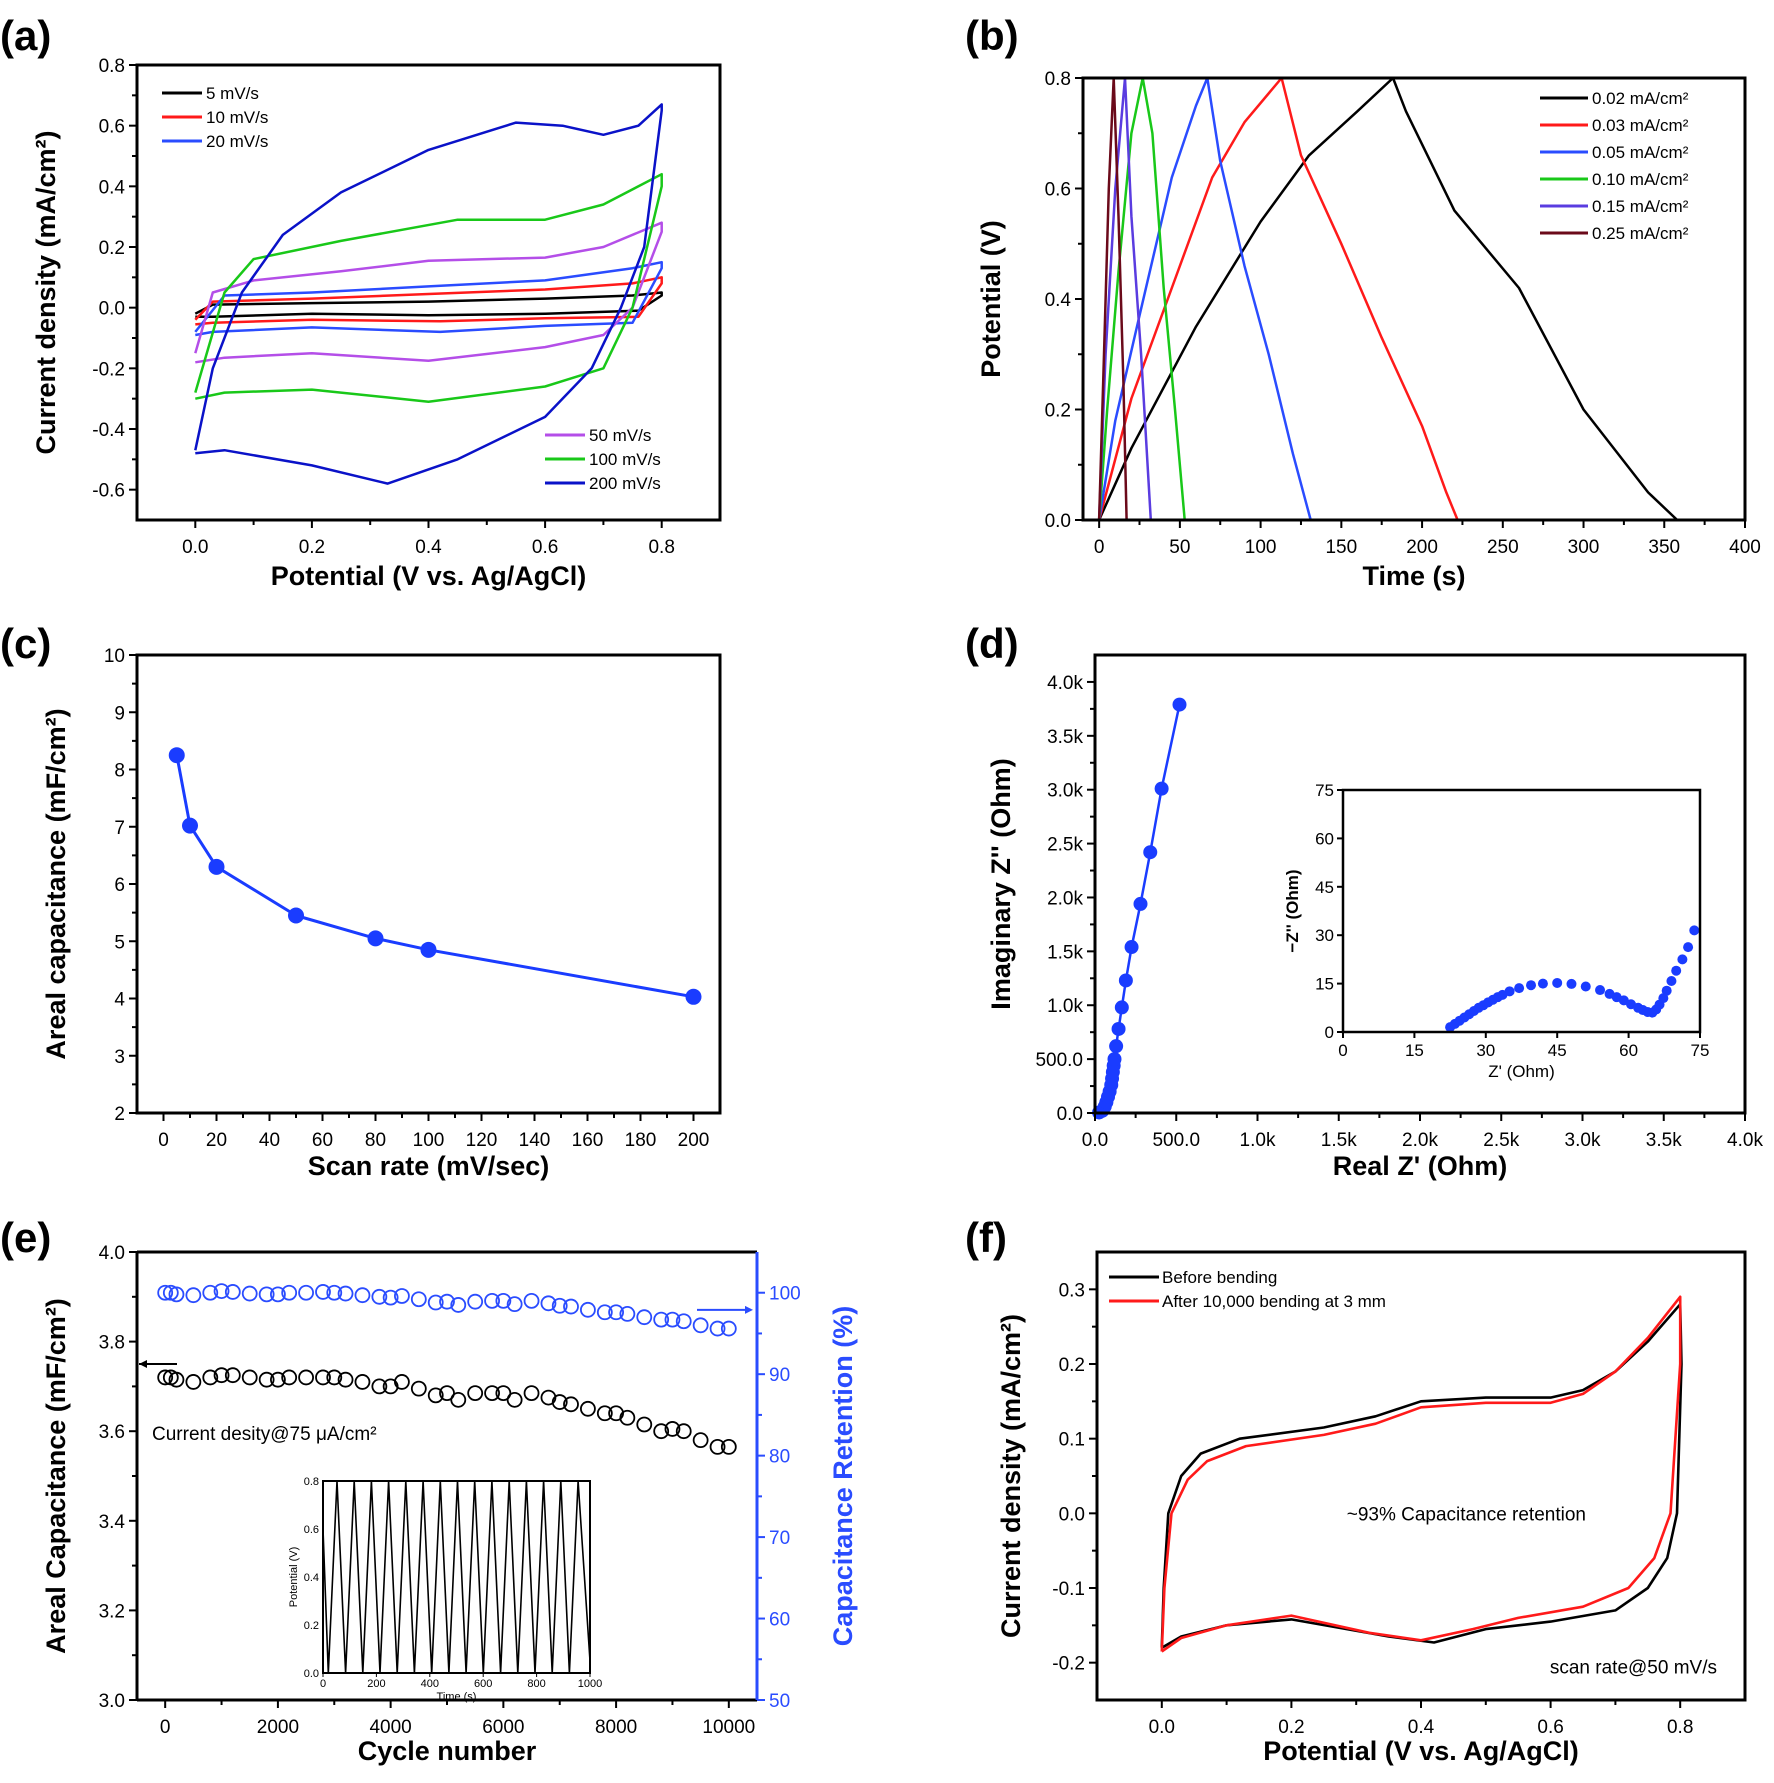 The image size is (1774, 1783). What do you see at coordinates (232, 93) in the screenshot?
I see `legend-label: 5 mV/s` at bounding box center [232, 93].